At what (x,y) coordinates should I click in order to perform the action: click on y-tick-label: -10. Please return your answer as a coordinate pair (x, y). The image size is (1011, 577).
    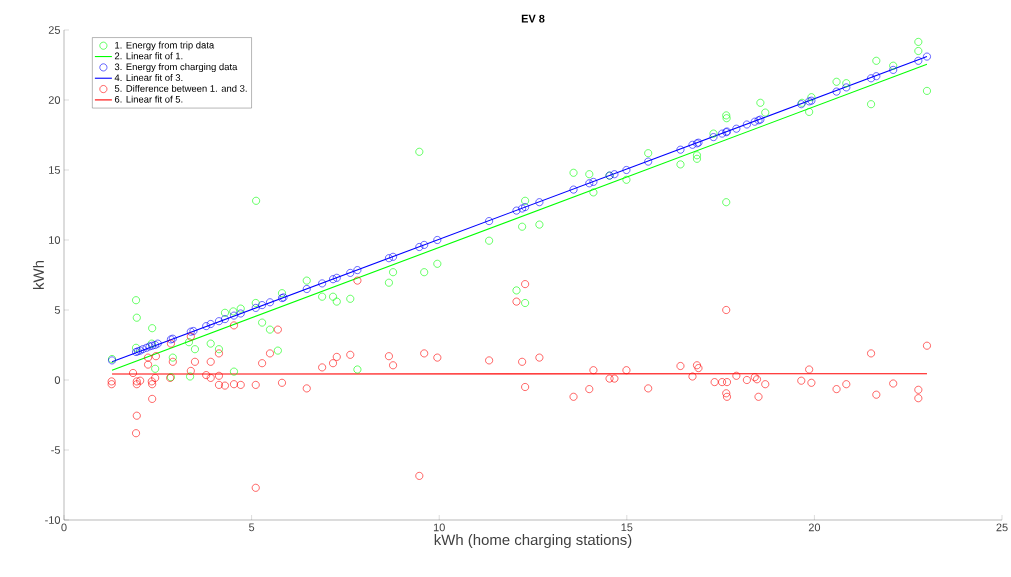
    Looking at the image, I should click on (53, 520).